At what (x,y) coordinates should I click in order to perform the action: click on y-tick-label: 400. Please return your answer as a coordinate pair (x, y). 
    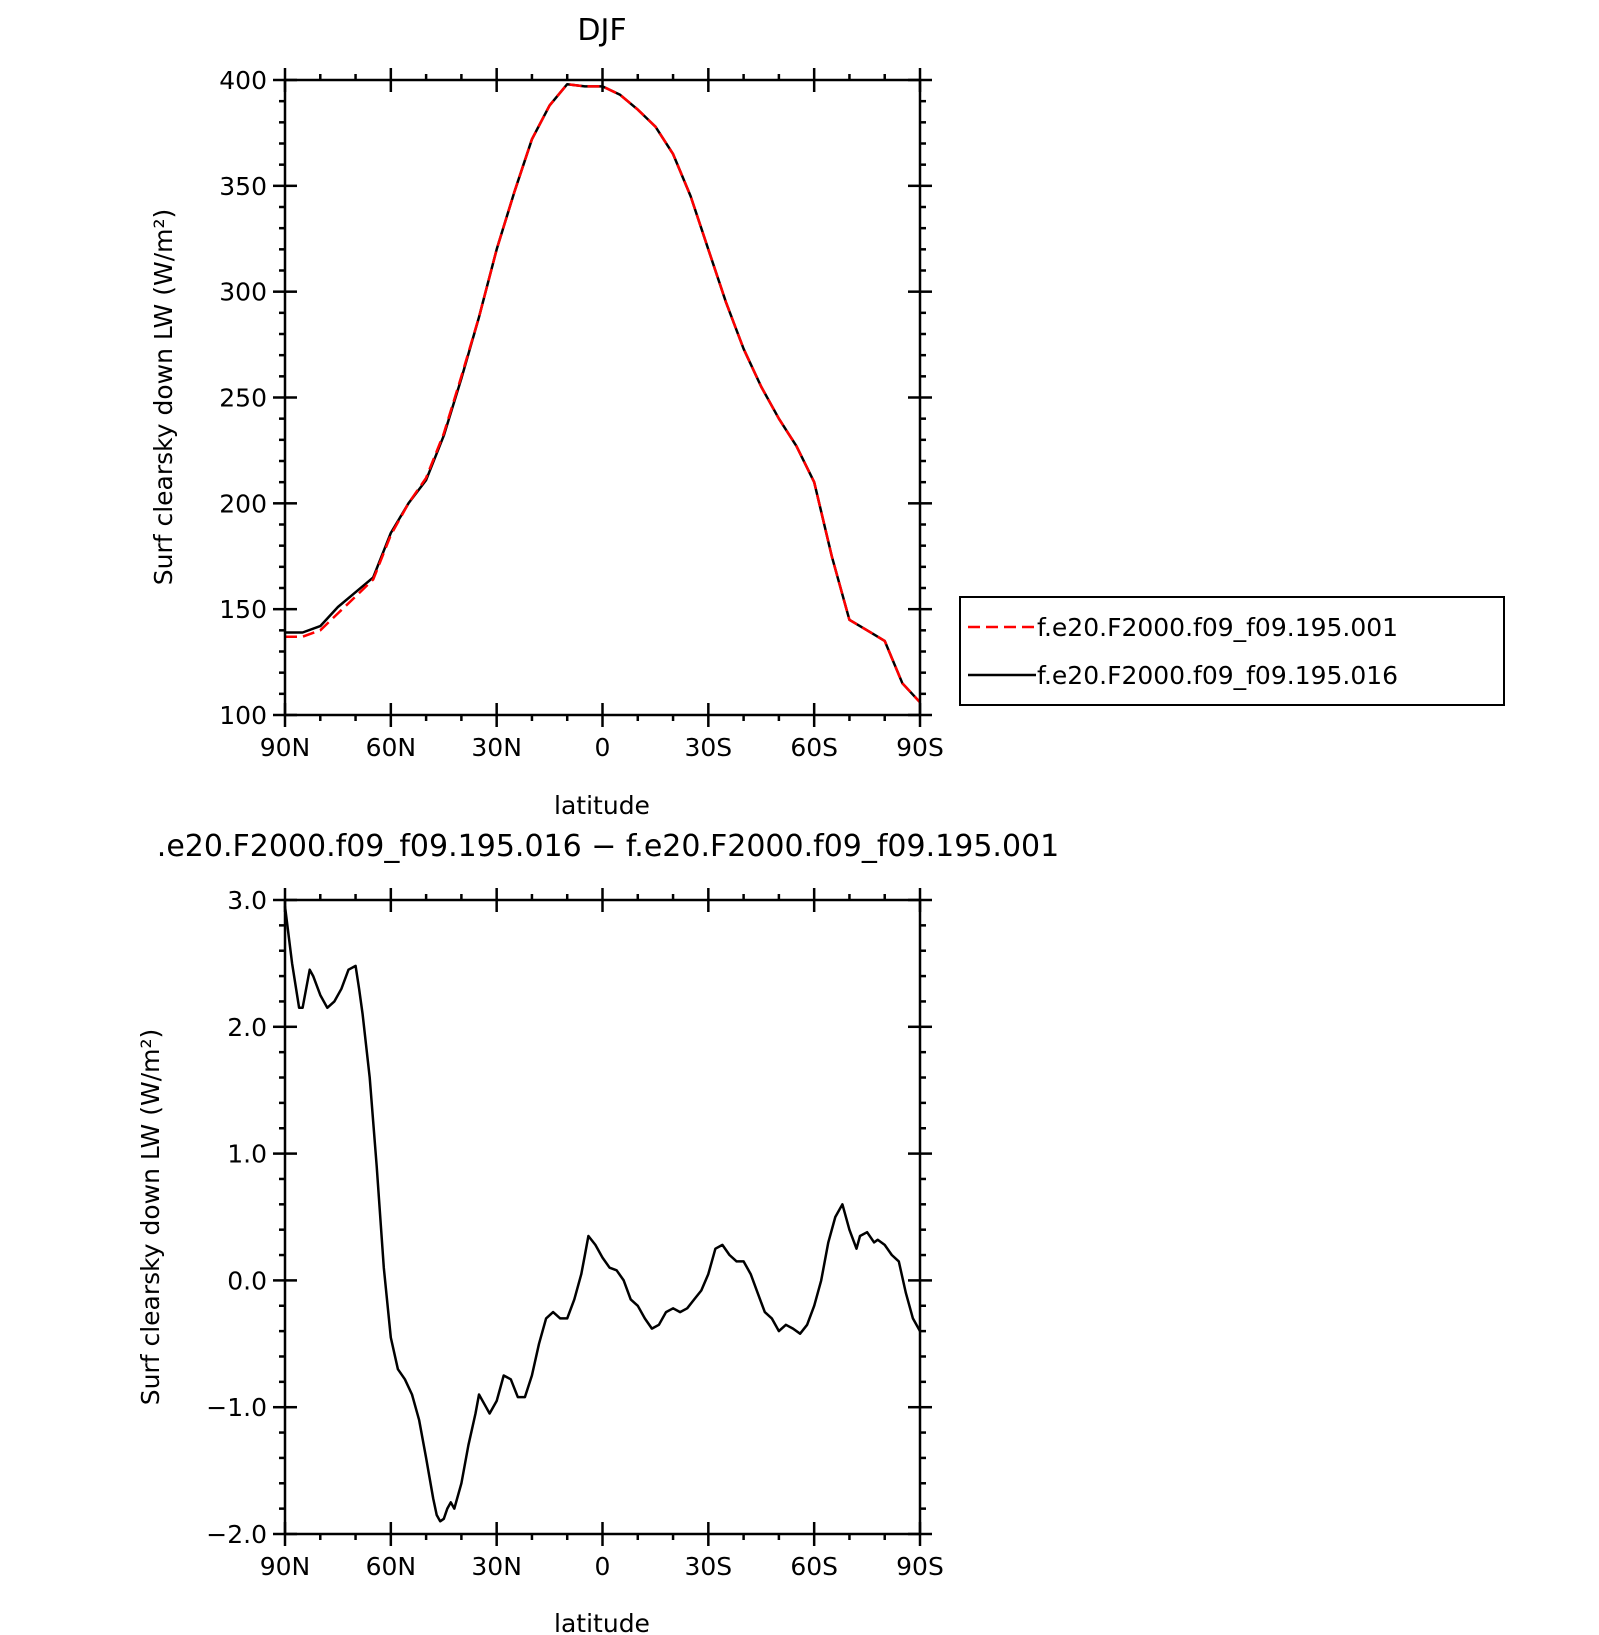
    Looking at the image, I should click on (243, 80).